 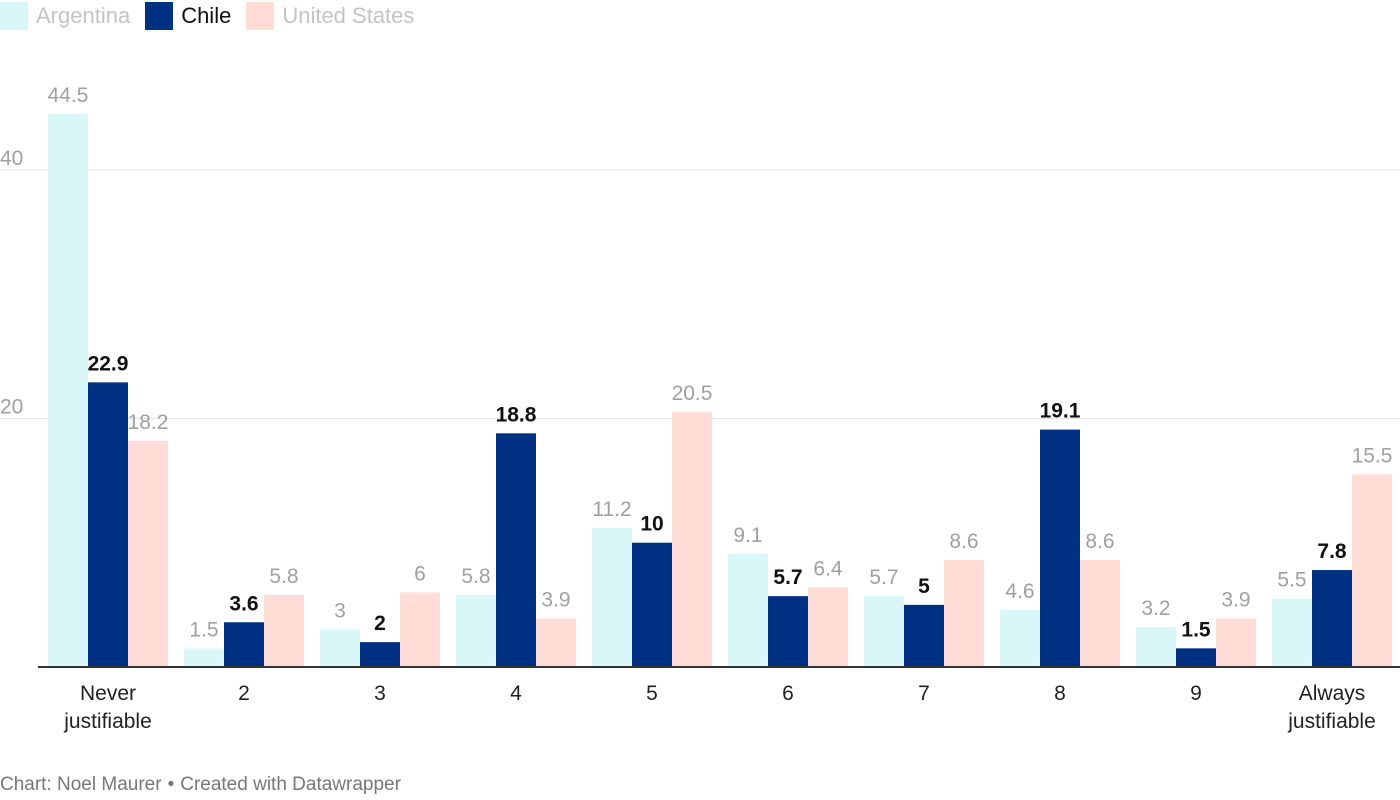 I want to click on data-label: 3, so click(x=340, y=611).